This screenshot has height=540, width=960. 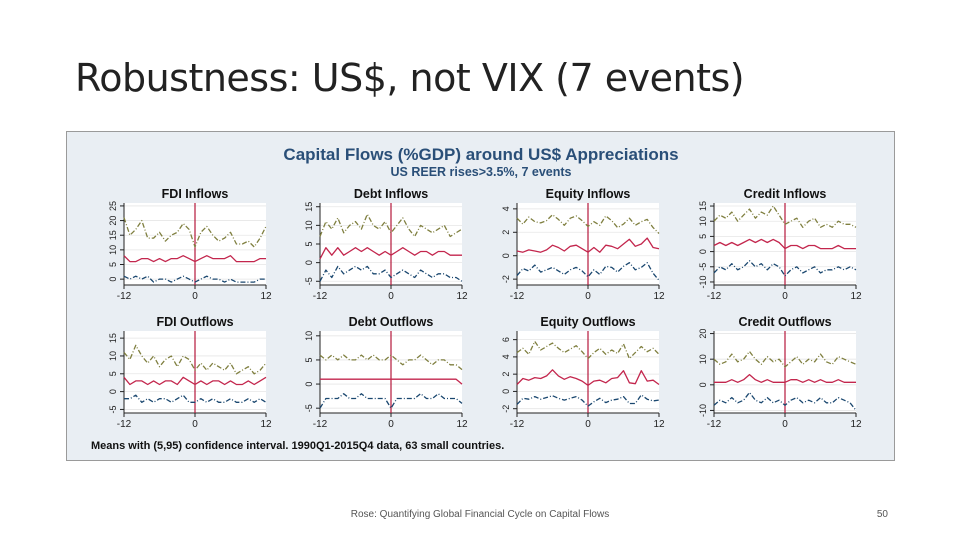 I want to click on slide-title: Robustness: US$, not VIX (7 events), so click(x=410, y=78).